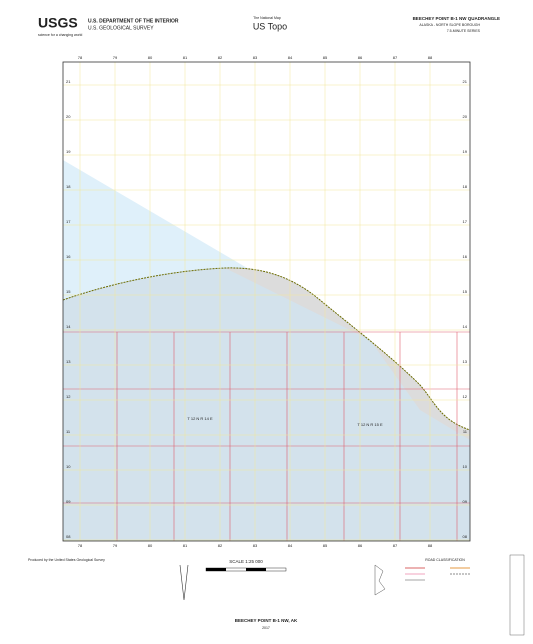  I want to click on township-label: T 12 N R 15 E, so click(370, 424).